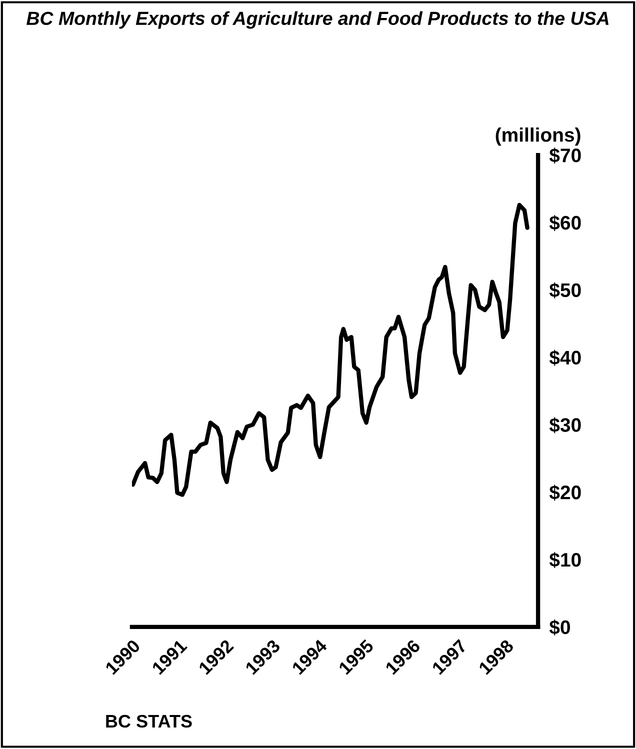 This screenshot has height=749, width=636. Describe the element at coordinates (149, 721) in the screenshot. I see `text: BC STATS` at that location.